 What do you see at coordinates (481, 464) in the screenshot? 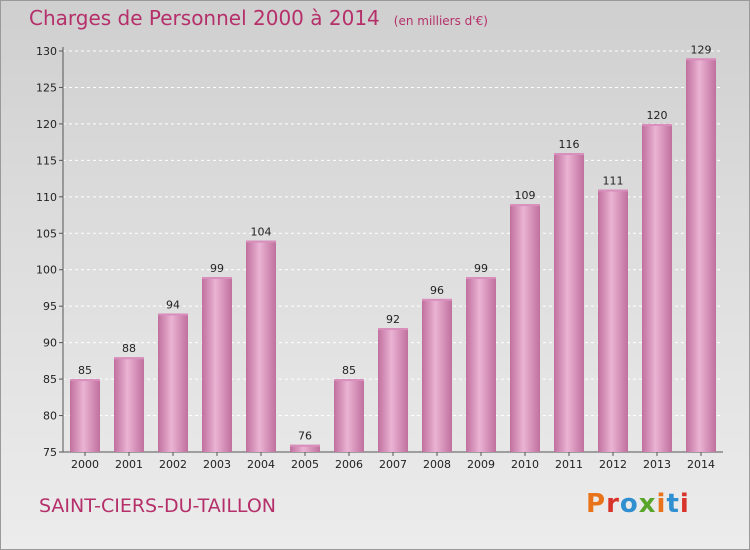
I see `x-tick-label: 2009` at bounding box center [481, 464].